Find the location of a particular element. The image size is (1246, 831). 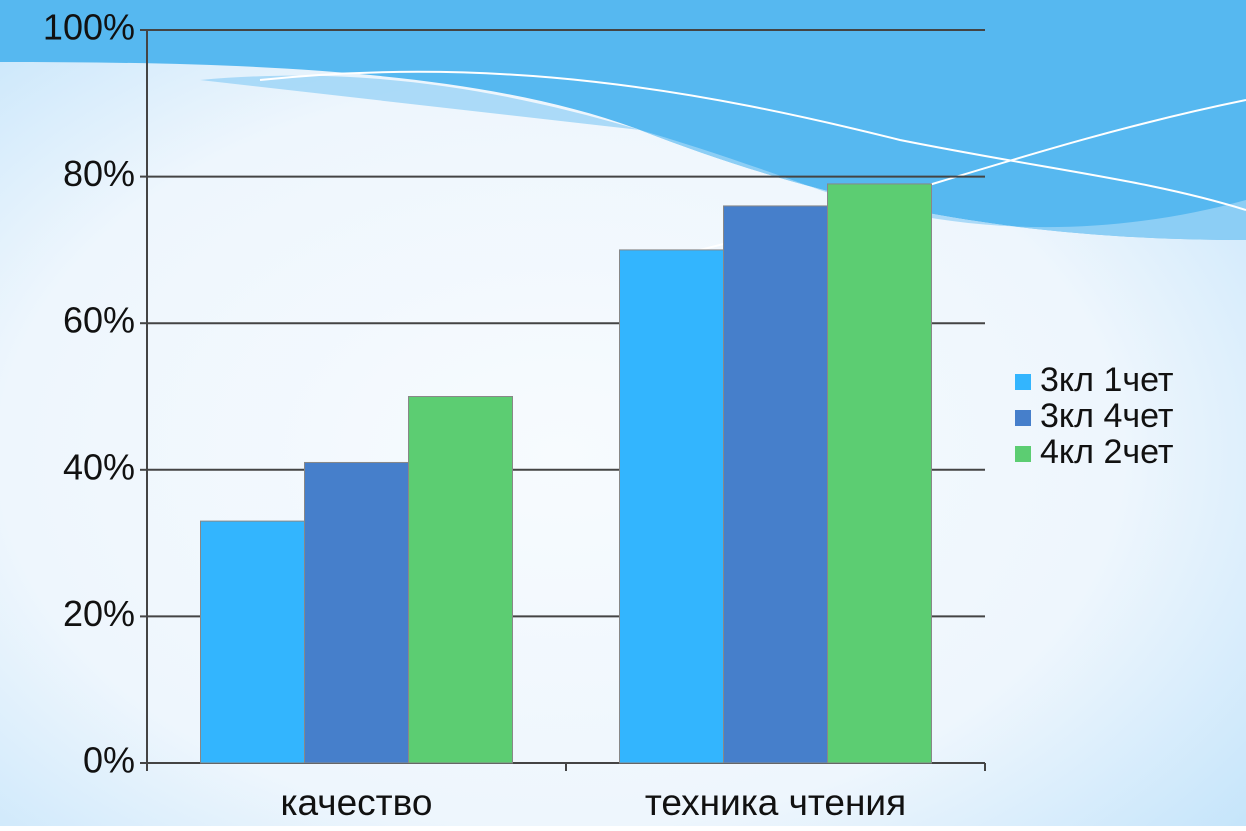

wave-line is located at coordinates (752, 140).